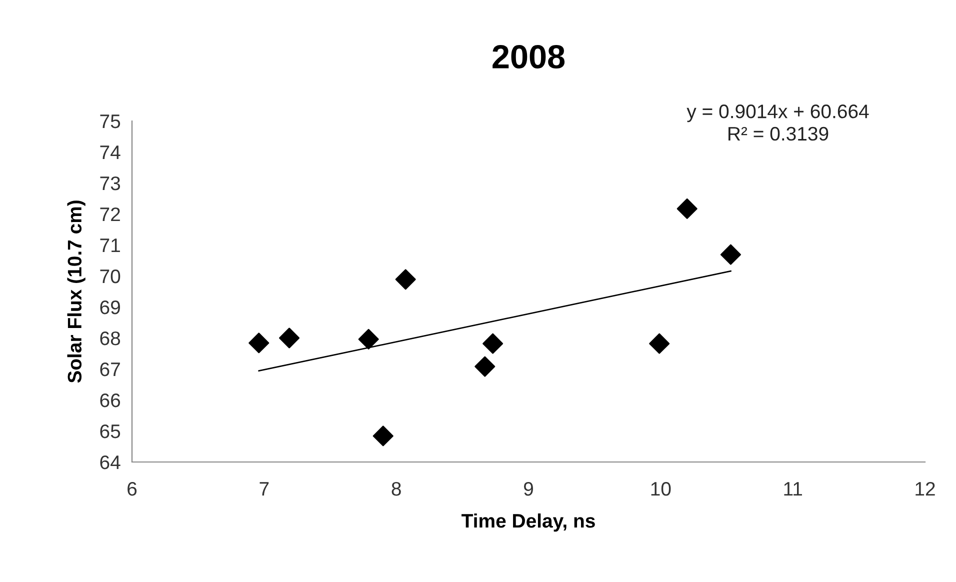  I want to click on y-tick-label: 75, so click(110, 121).